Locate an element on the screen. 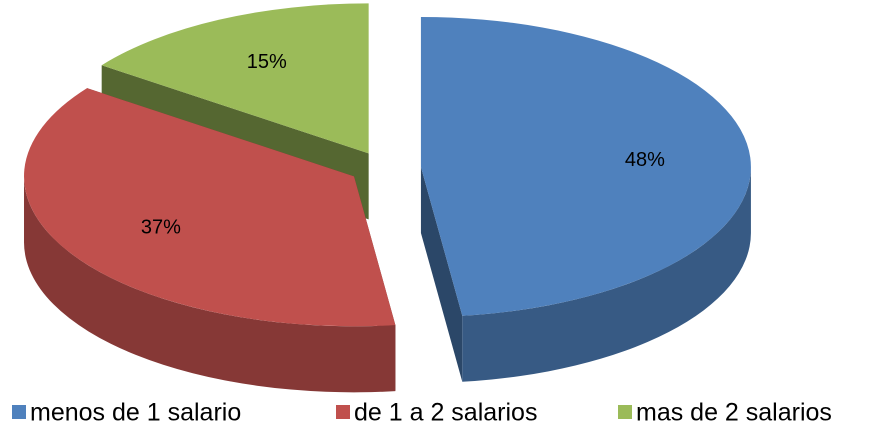 This screenshot has width=870, height=435. data-label: 37% is located at coordinates (161, 228).